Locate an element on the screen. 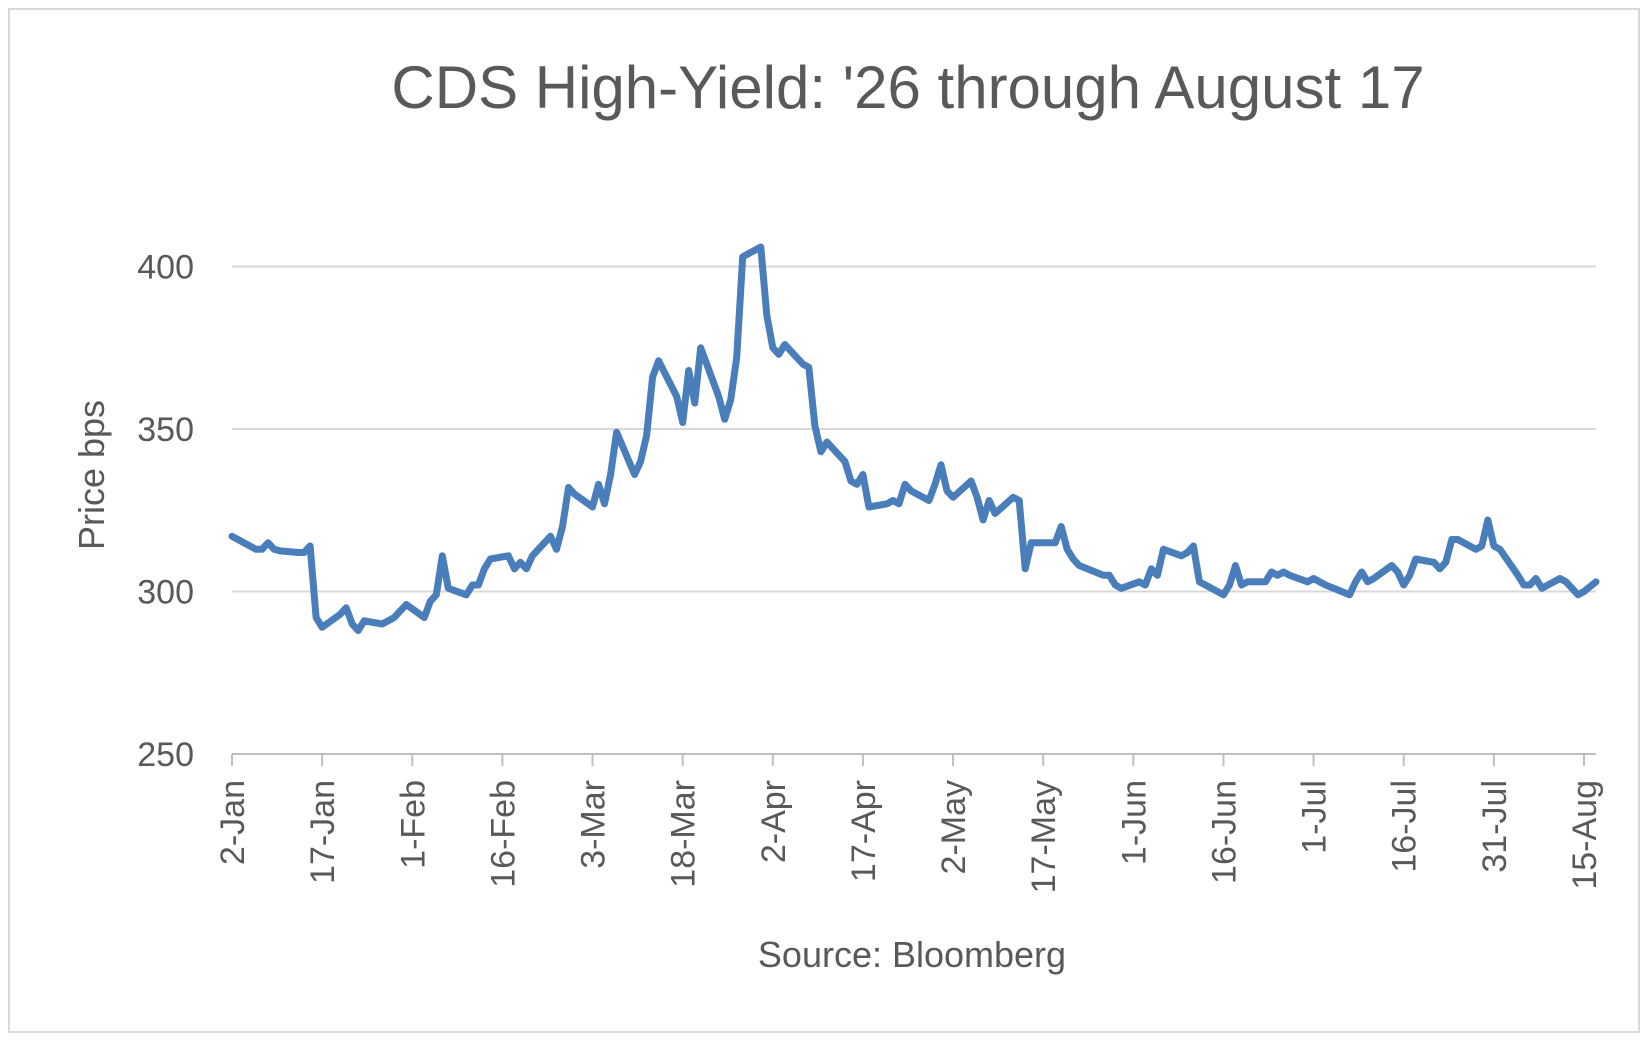  y-tick-label-350: 350 is located at coordinates (165, 430).